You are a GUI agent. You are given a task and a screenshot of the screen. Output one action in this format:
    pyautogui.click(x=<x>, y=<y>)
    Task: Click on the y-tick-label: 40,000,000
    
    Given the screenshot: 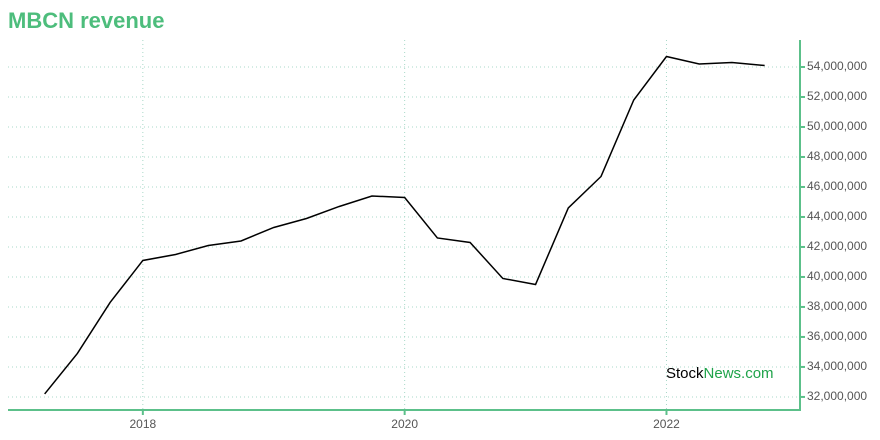 What is the action you would take?
    pyautogui.click(x=837, y=276)
    